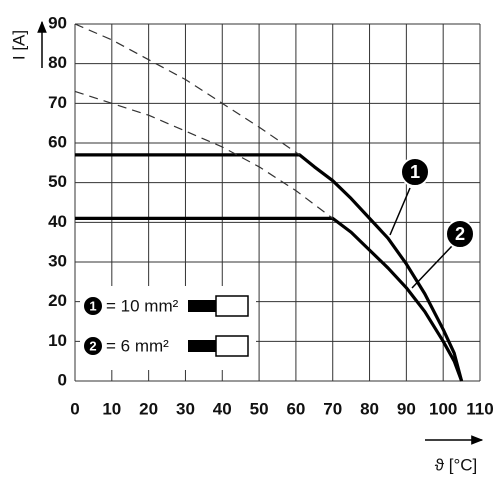 This screenshot has width=500, height=500. I want to click on x-axis-label: ϑ [°C], so click(456, 464).